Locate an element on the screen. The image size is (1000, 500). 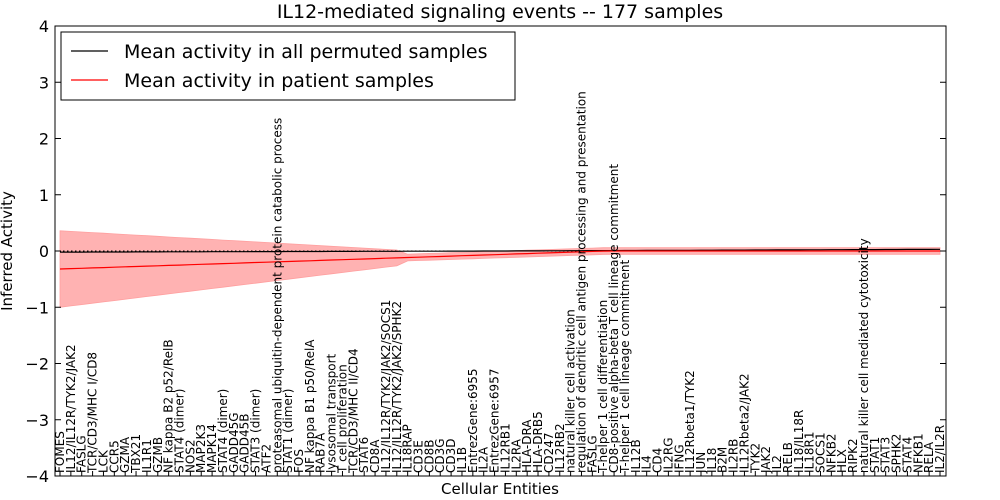
x-category-label: CD247 is located at coordinates (549, 452).